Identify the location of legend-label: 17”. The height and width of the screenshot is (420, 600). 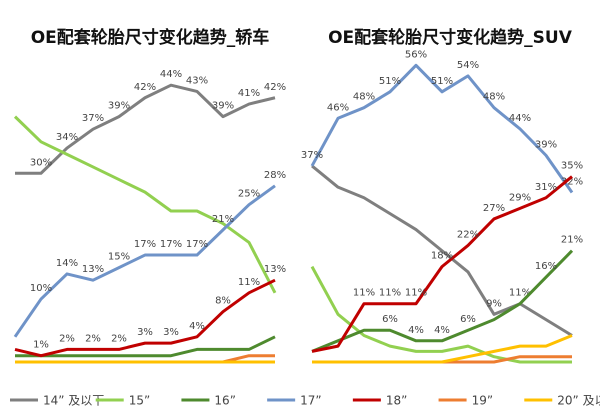
(311, 401).